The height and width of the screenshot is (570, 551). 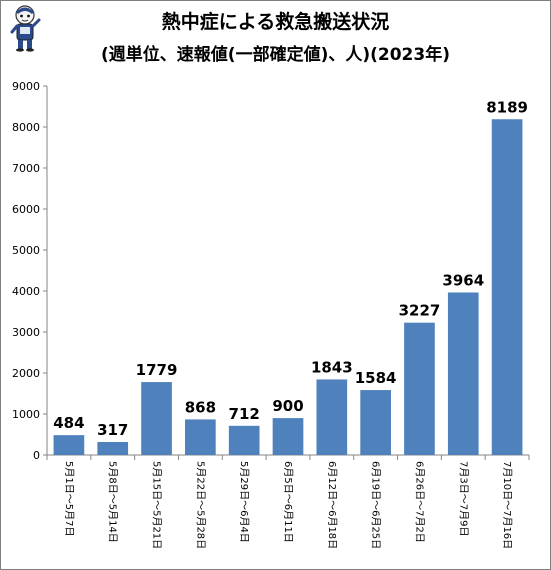 I want to click on y-tick-label: 3000, so click(x=26, y=332).